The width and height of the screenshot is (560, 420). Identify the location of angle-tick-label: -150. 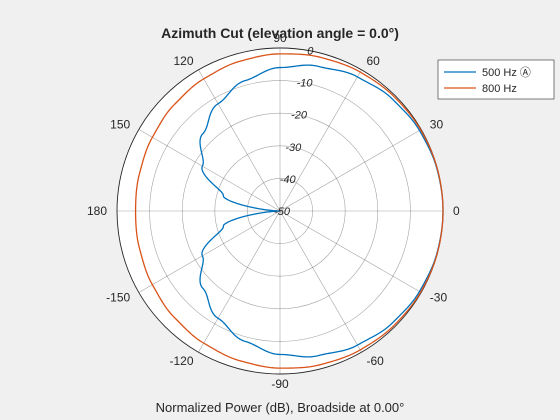
(118, 298).